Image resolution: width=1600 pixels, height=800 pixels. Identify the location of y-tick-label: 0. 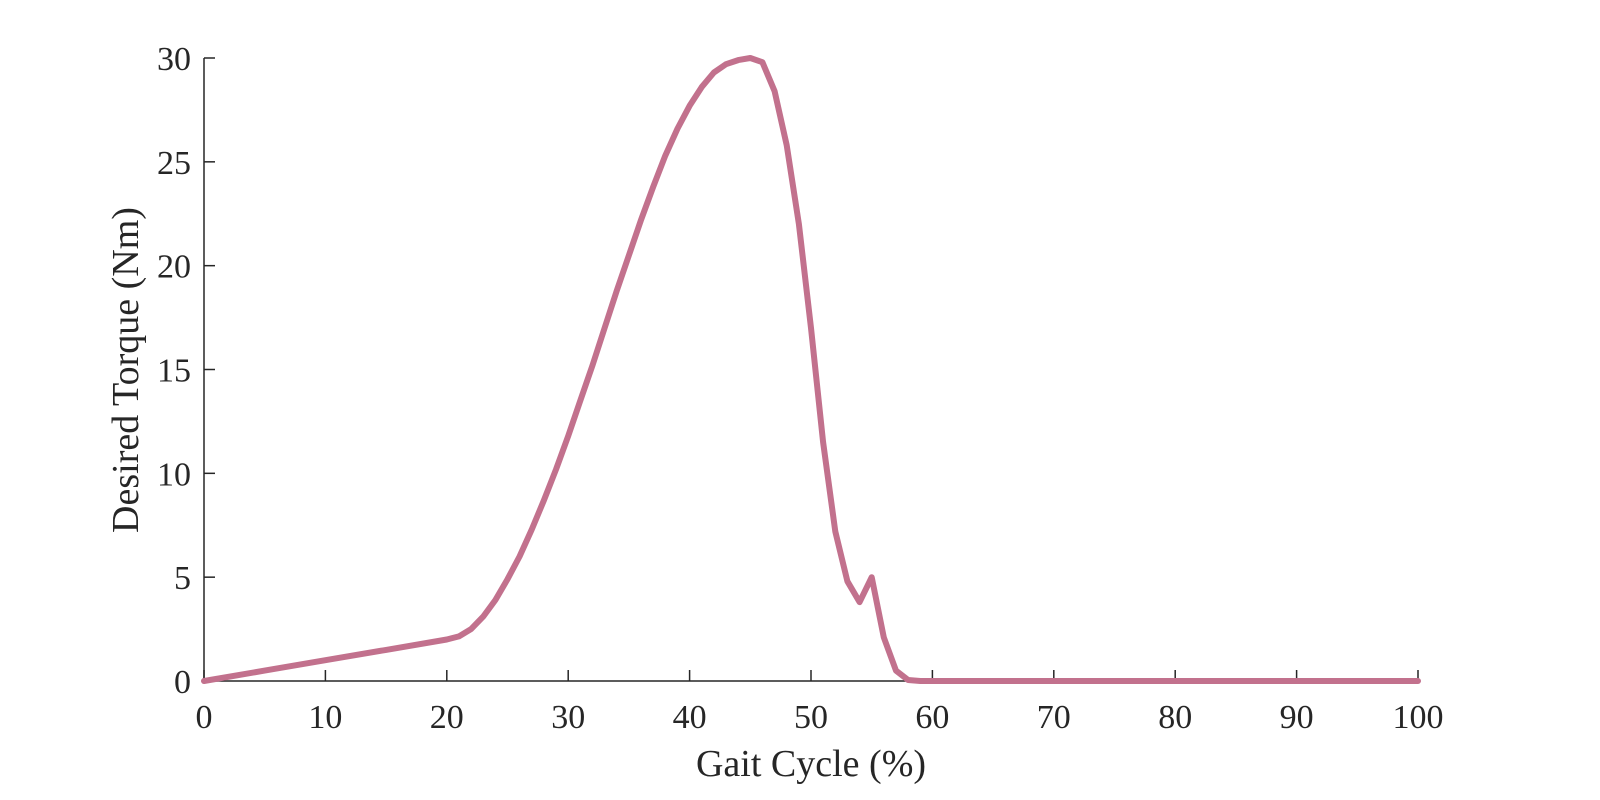
(182, 682).